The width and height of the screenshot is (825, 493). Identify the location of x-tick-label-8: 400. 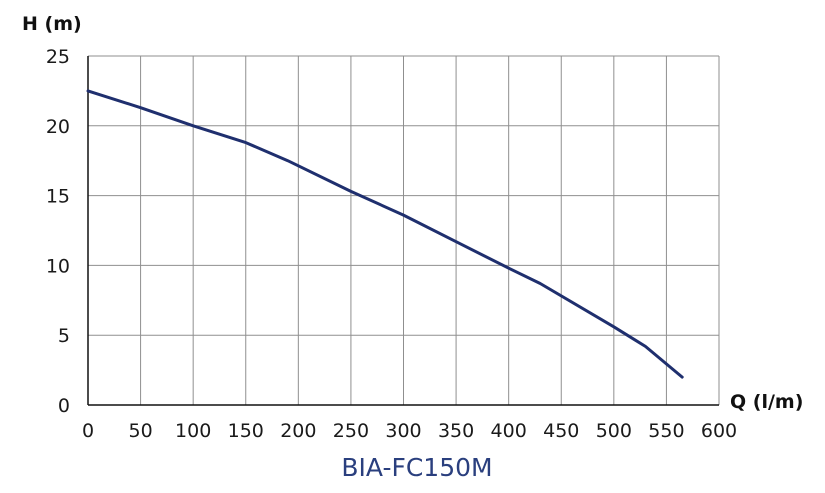
(509, 431).